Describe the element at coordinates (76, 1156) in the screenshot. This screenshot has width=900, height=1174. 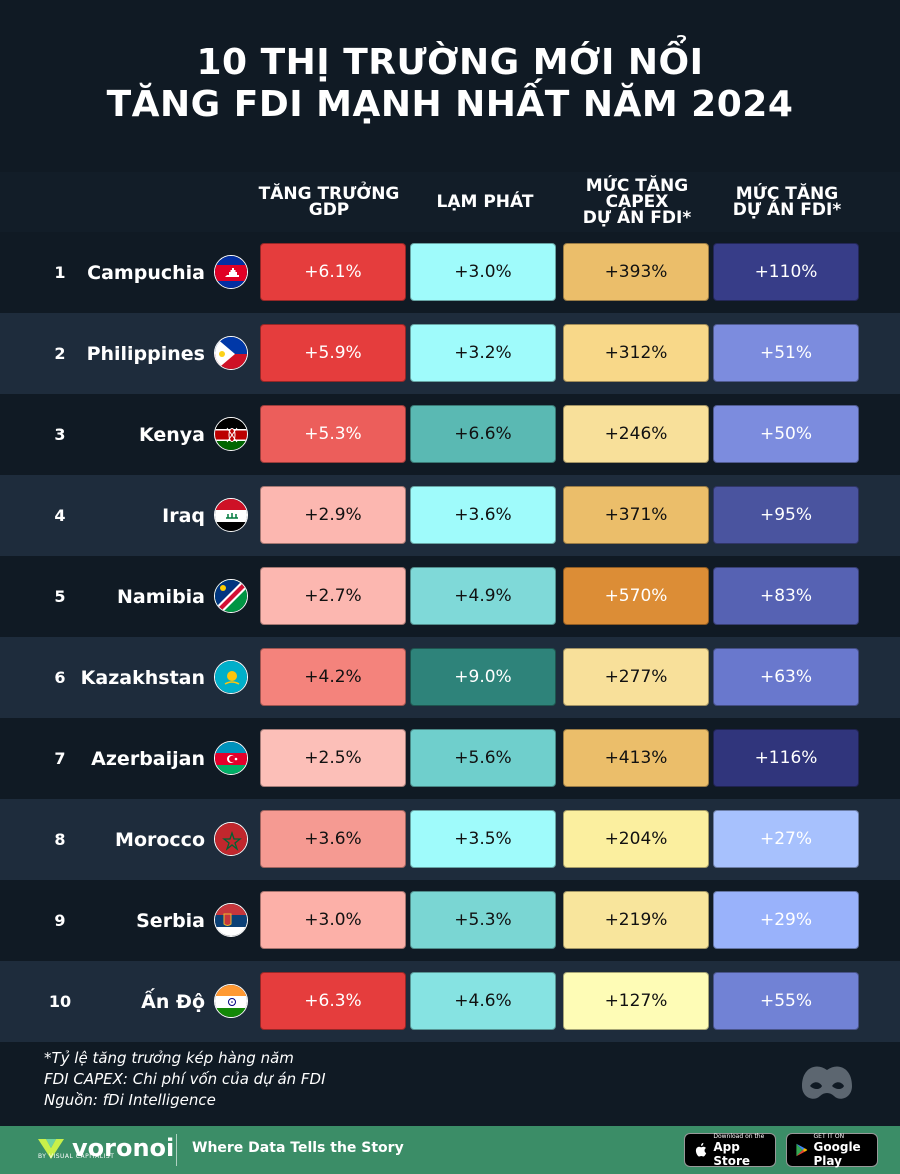
I see `brand-subtitle: BY VISUAL CAPITALIST` at that location.